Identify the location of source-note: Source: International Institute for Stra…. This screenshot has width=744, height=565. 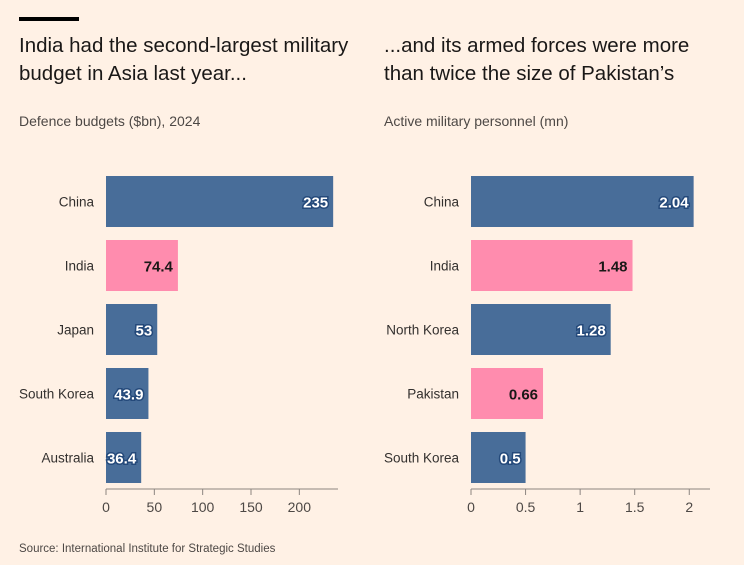
(147, 549).